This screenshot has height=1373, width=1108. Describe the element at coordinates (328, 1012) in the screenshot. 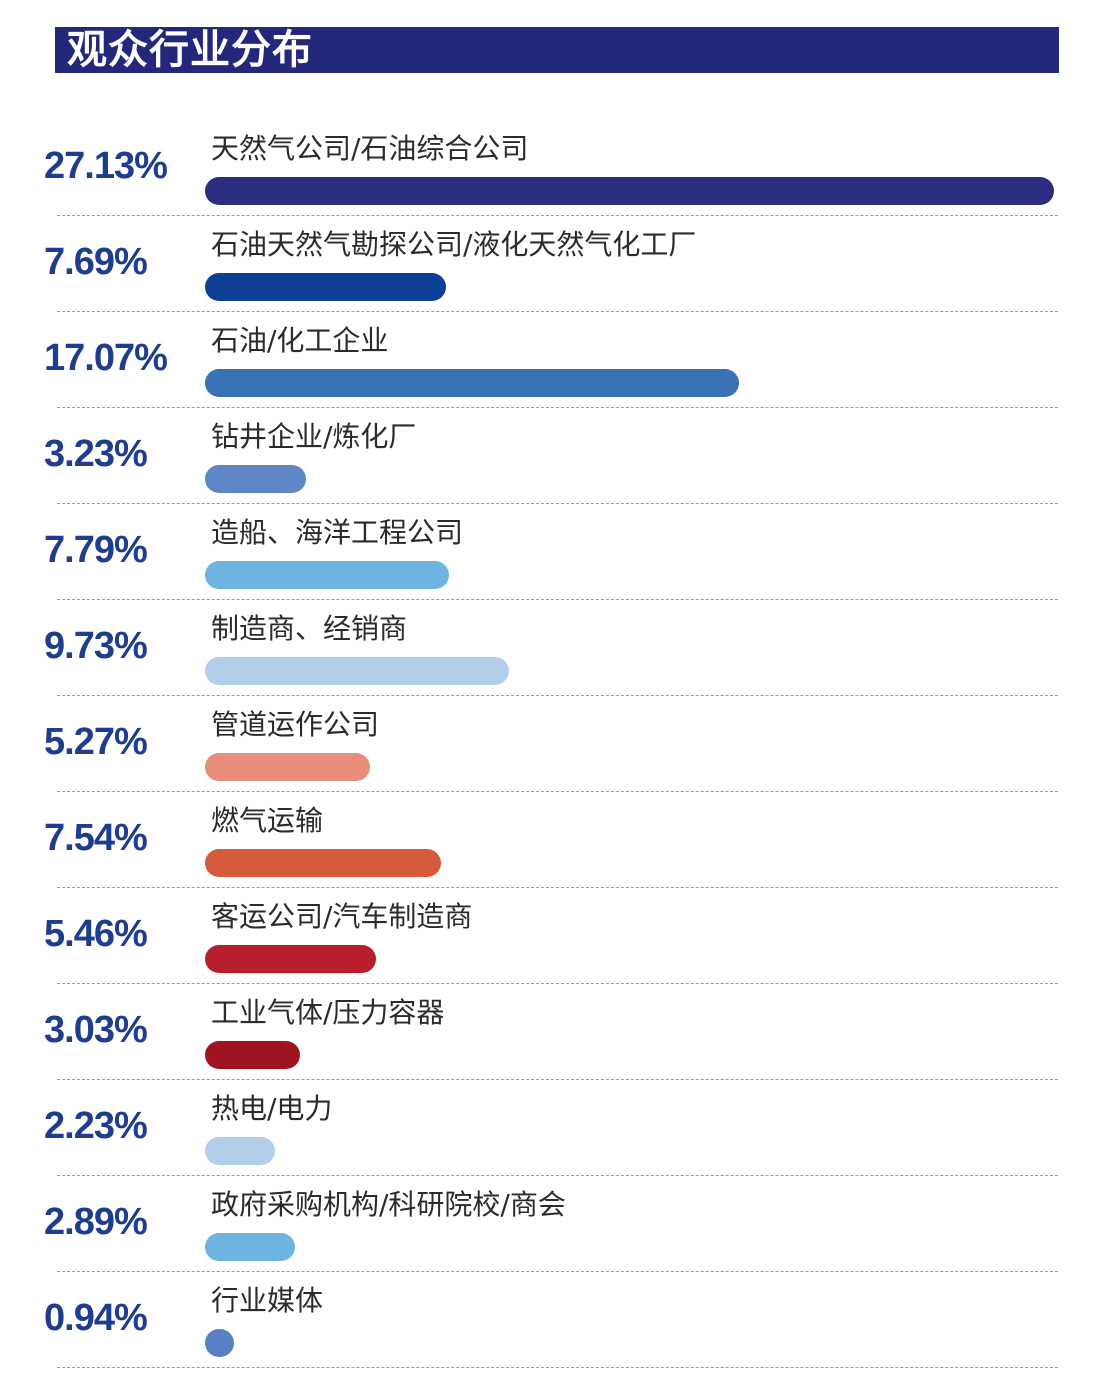

I see `category-label: 工业气体/压力容器` at that location.